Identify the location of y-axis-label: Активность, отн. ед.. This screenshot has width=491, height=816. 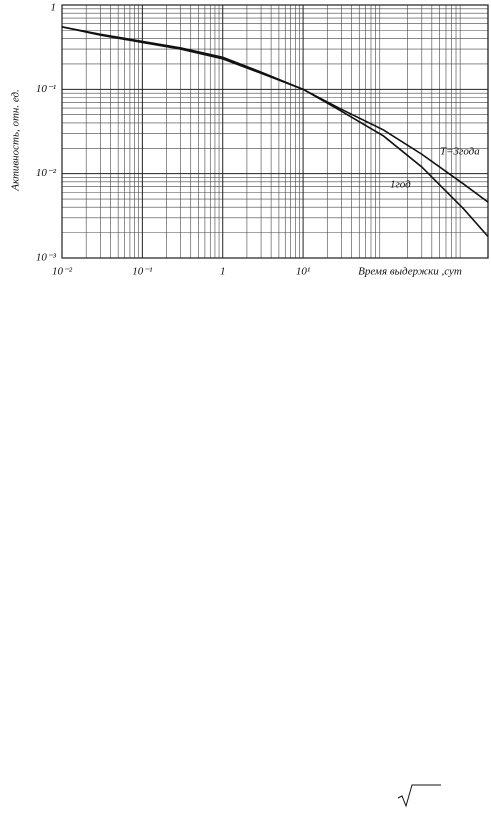
(16, 140).